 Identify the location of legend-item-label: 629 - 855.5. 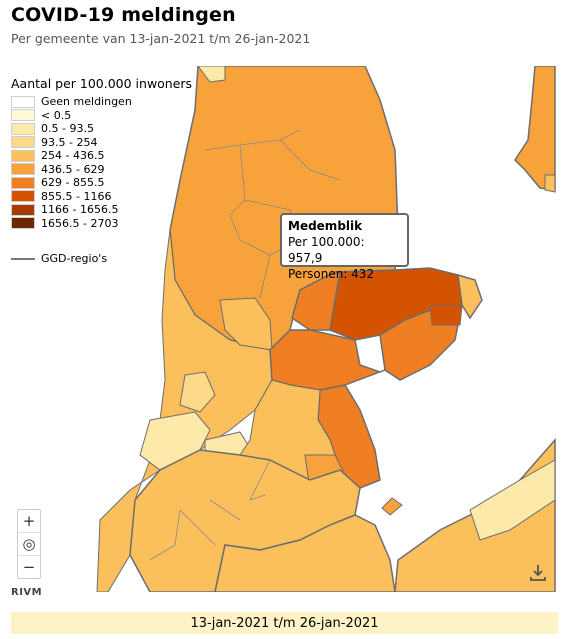
(73, 183).